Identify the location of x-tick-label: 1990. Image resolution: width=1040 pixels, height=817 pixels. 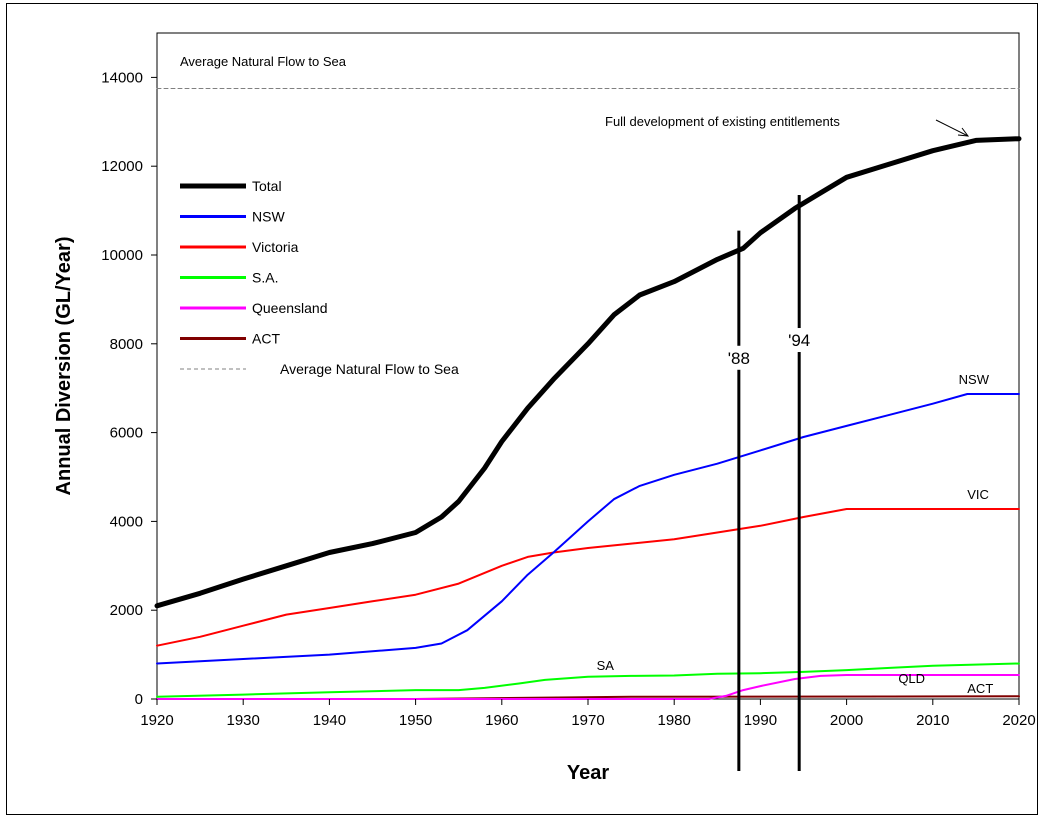
(760, 720).